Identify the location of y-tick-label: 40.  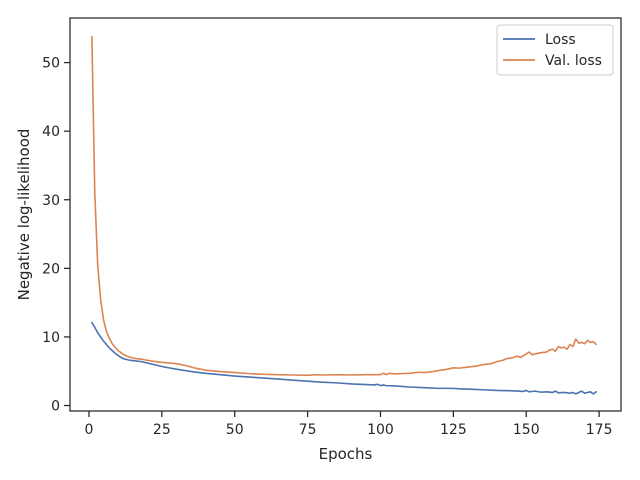
(51, 132).